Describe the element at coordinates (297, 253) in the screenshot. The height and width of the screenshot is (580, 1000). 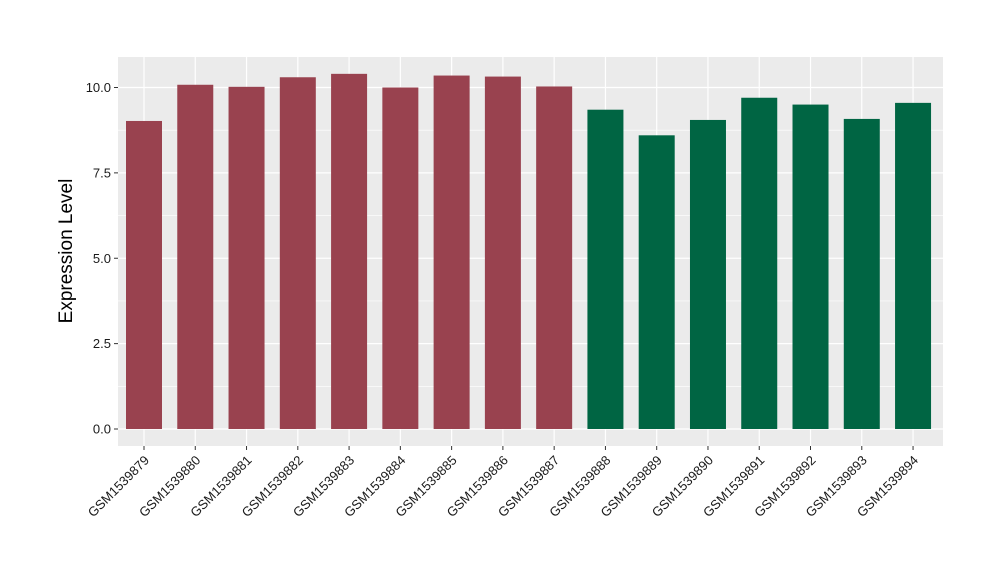
I see `bar-GSM1539882` at that location.